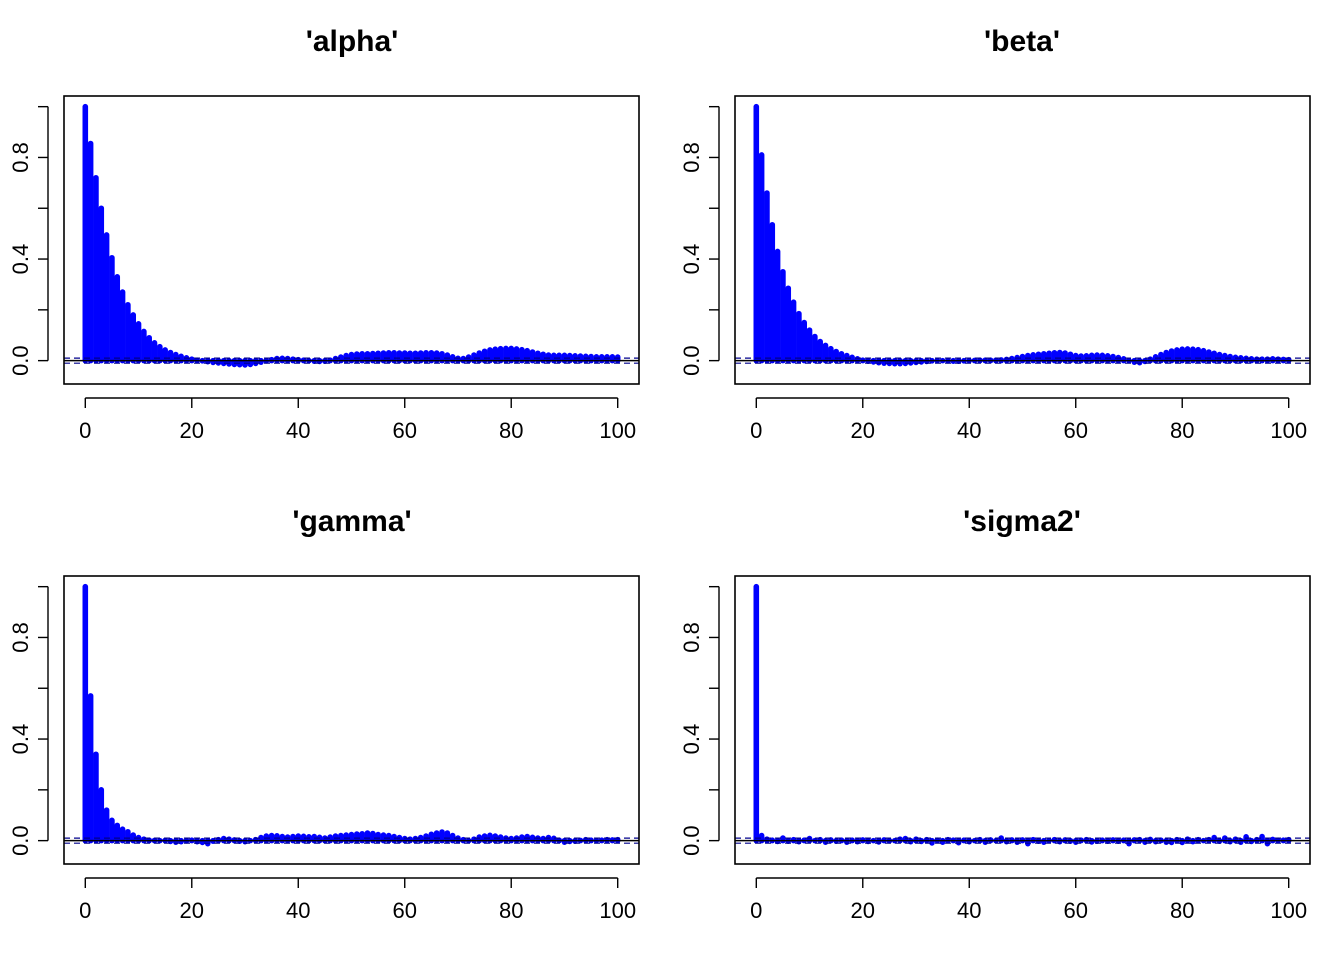 The width and height of the screenshot is (1344, 960). Describe the element at coordinates (1022, 41) in the screenshot. I see `panel-title: 'beta'` at that location.